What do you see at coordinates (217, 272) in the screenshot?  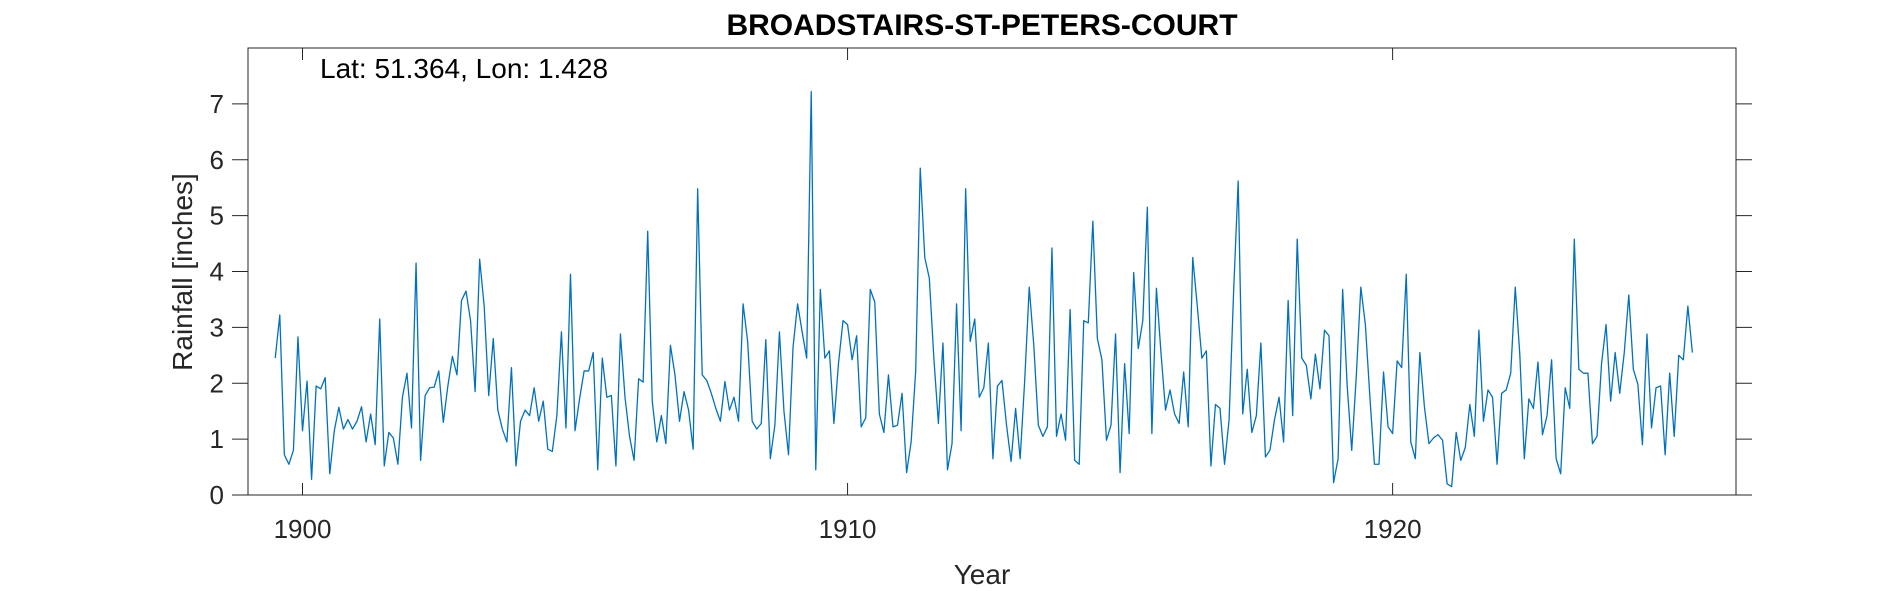 I see `y-tick-label: 4` at bounding box center [217, 272].